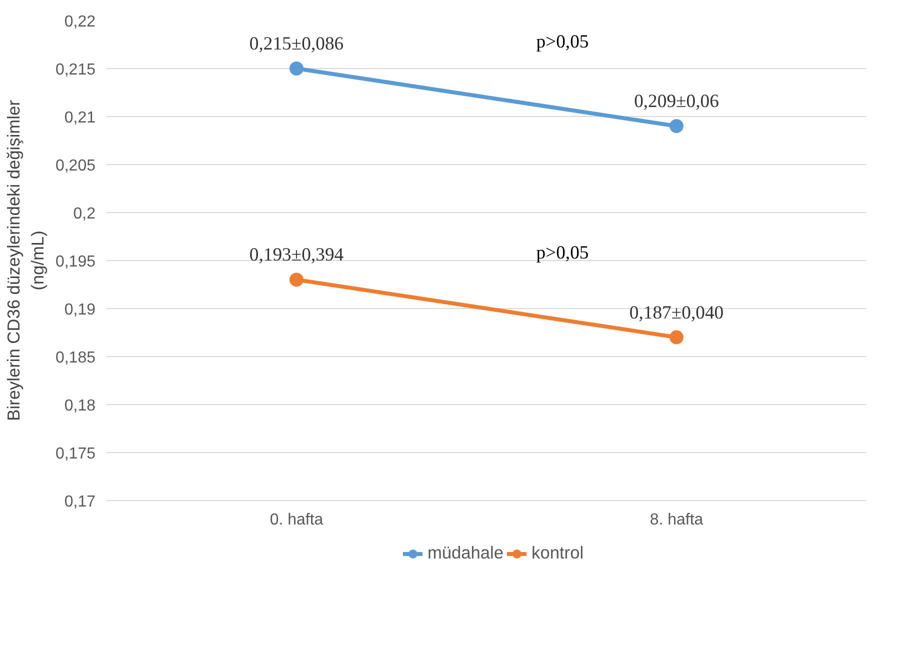 The width and height of the screenshot is (908, 659). What do you see at coordinates (25, 260) in the screenshot?
I see `y-axis-title: Bireylerin CD36 düzeylerindeki değişimler (ng/mL)` at bounding box center [25, 260].